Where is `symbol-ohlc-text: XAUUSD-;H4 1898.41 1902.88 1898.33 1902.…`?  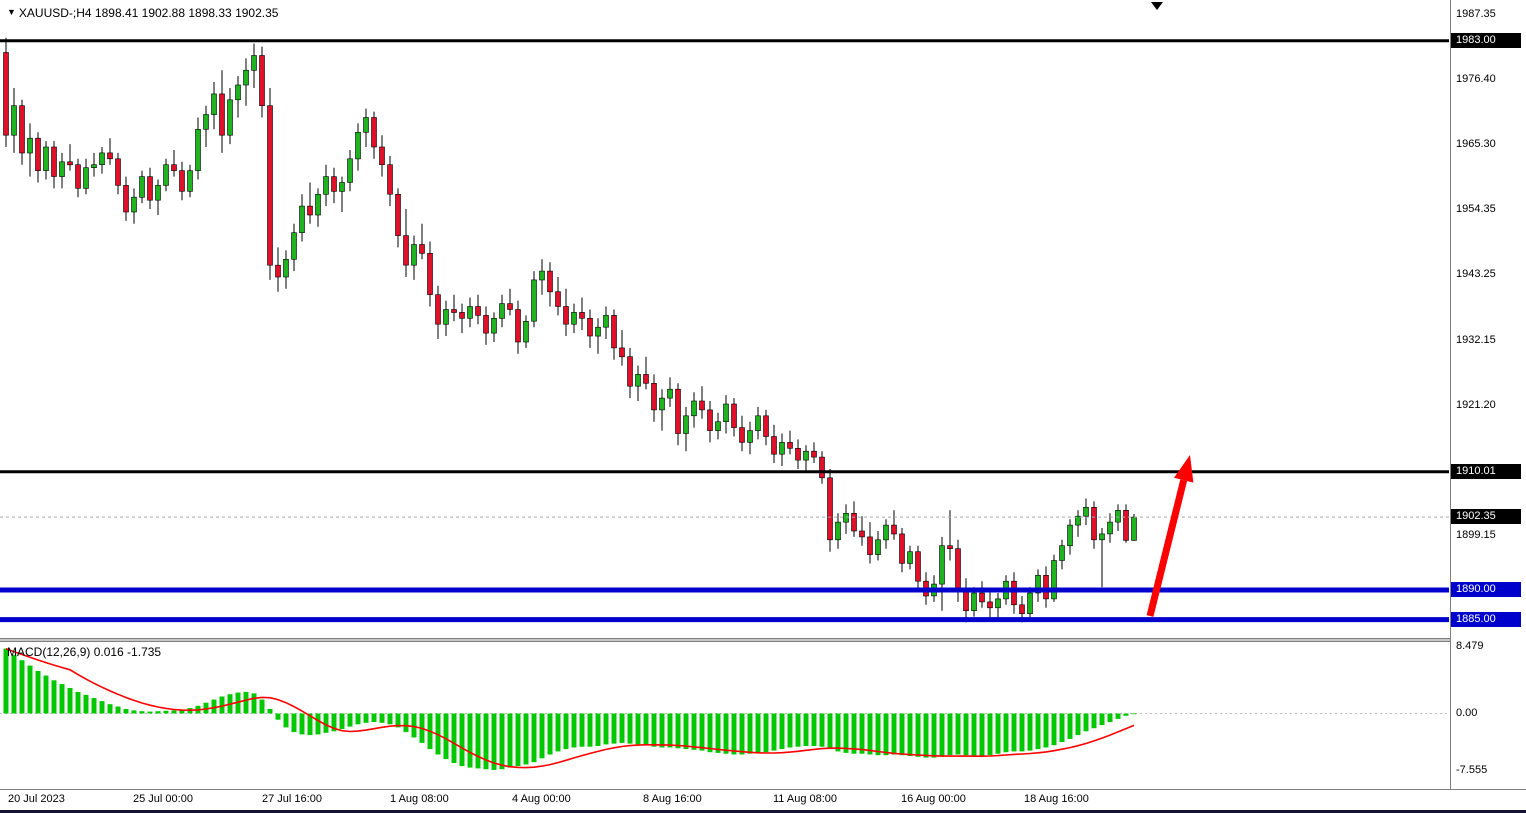 symbol-ohlc-text: XAUUSD-;H4 1898.41 1902.88 1898.33 1902.… is located at coordinates (148, 13).